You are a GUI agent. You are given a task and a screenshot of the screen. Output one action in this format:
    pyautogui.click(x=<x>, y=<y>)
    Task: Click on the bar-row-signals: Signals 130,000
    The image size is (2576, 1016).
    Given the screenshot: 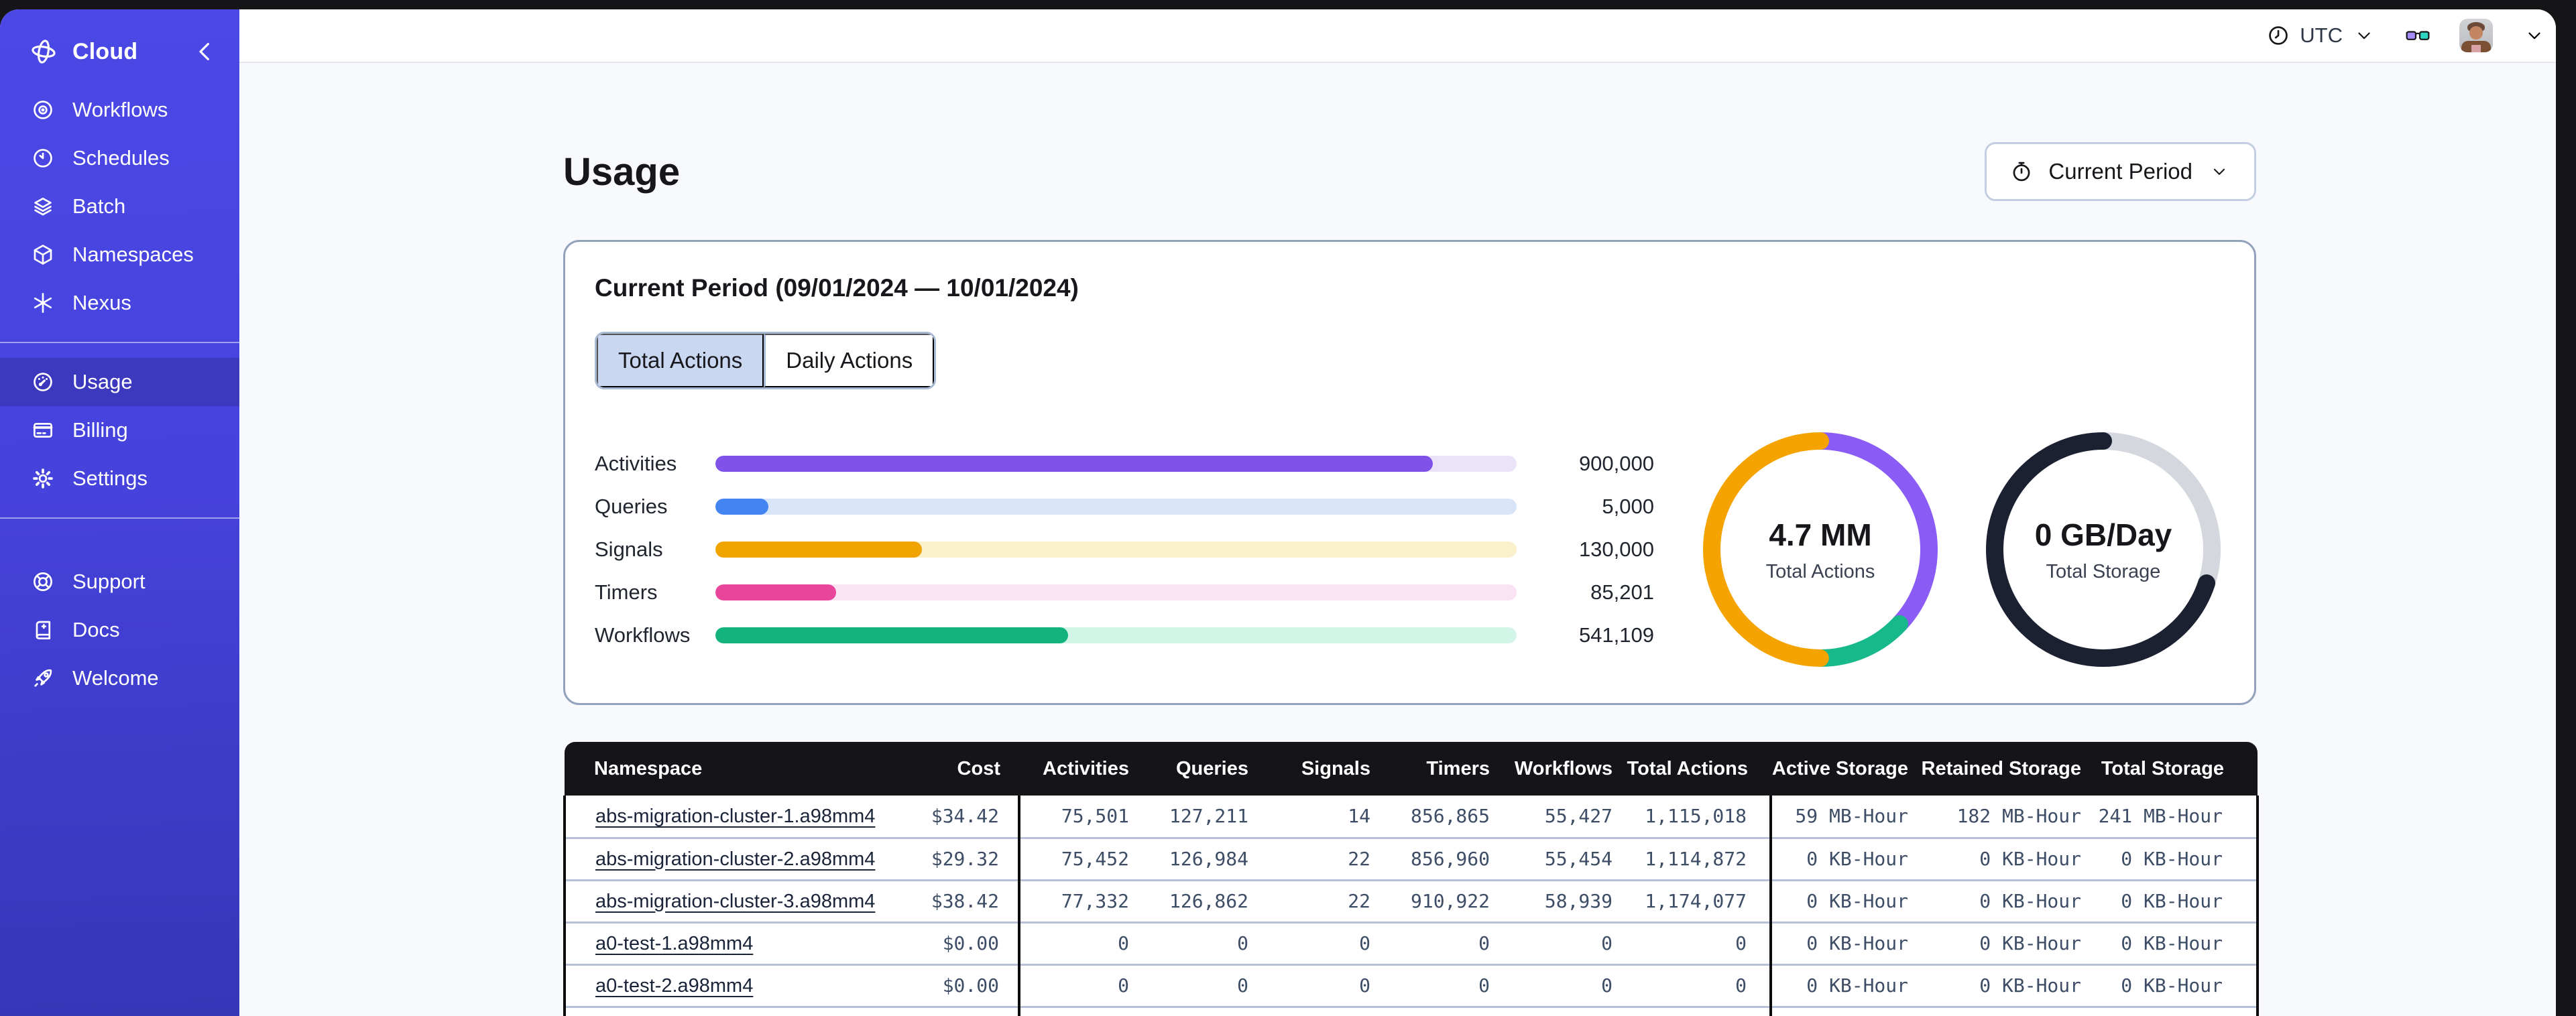 What is the action you would take?
    pyautogui.click(x=1124, y=549)
    